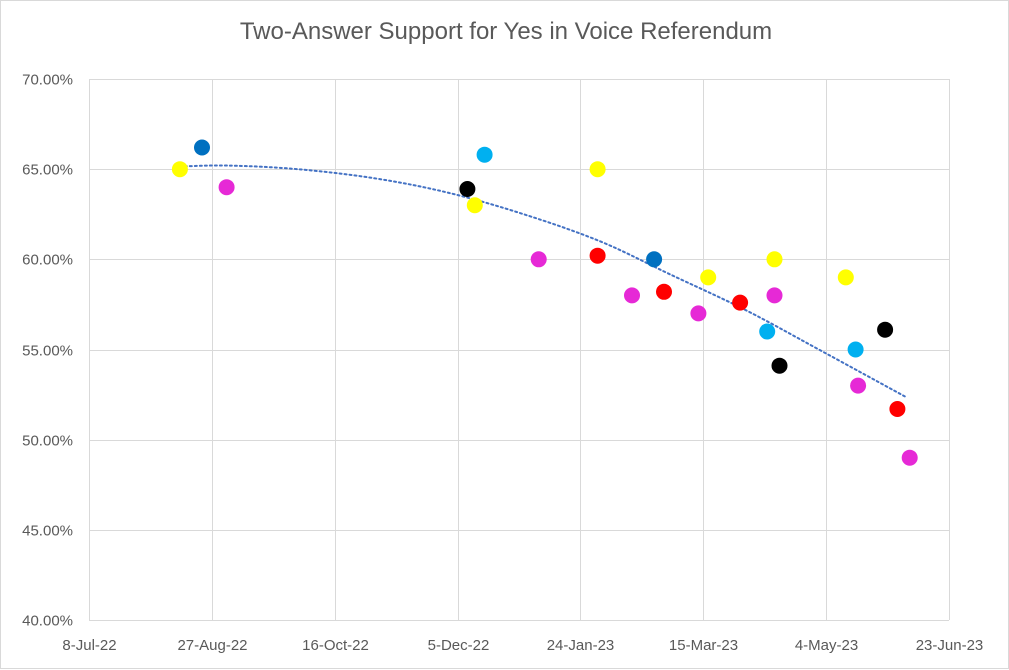 The width and height of the screenshot is (1009, 670). What do you see at coordinates (47, 80) in the screenshot?
I see `y-tick-label: 70.00%` at bounding box center [47, 80].